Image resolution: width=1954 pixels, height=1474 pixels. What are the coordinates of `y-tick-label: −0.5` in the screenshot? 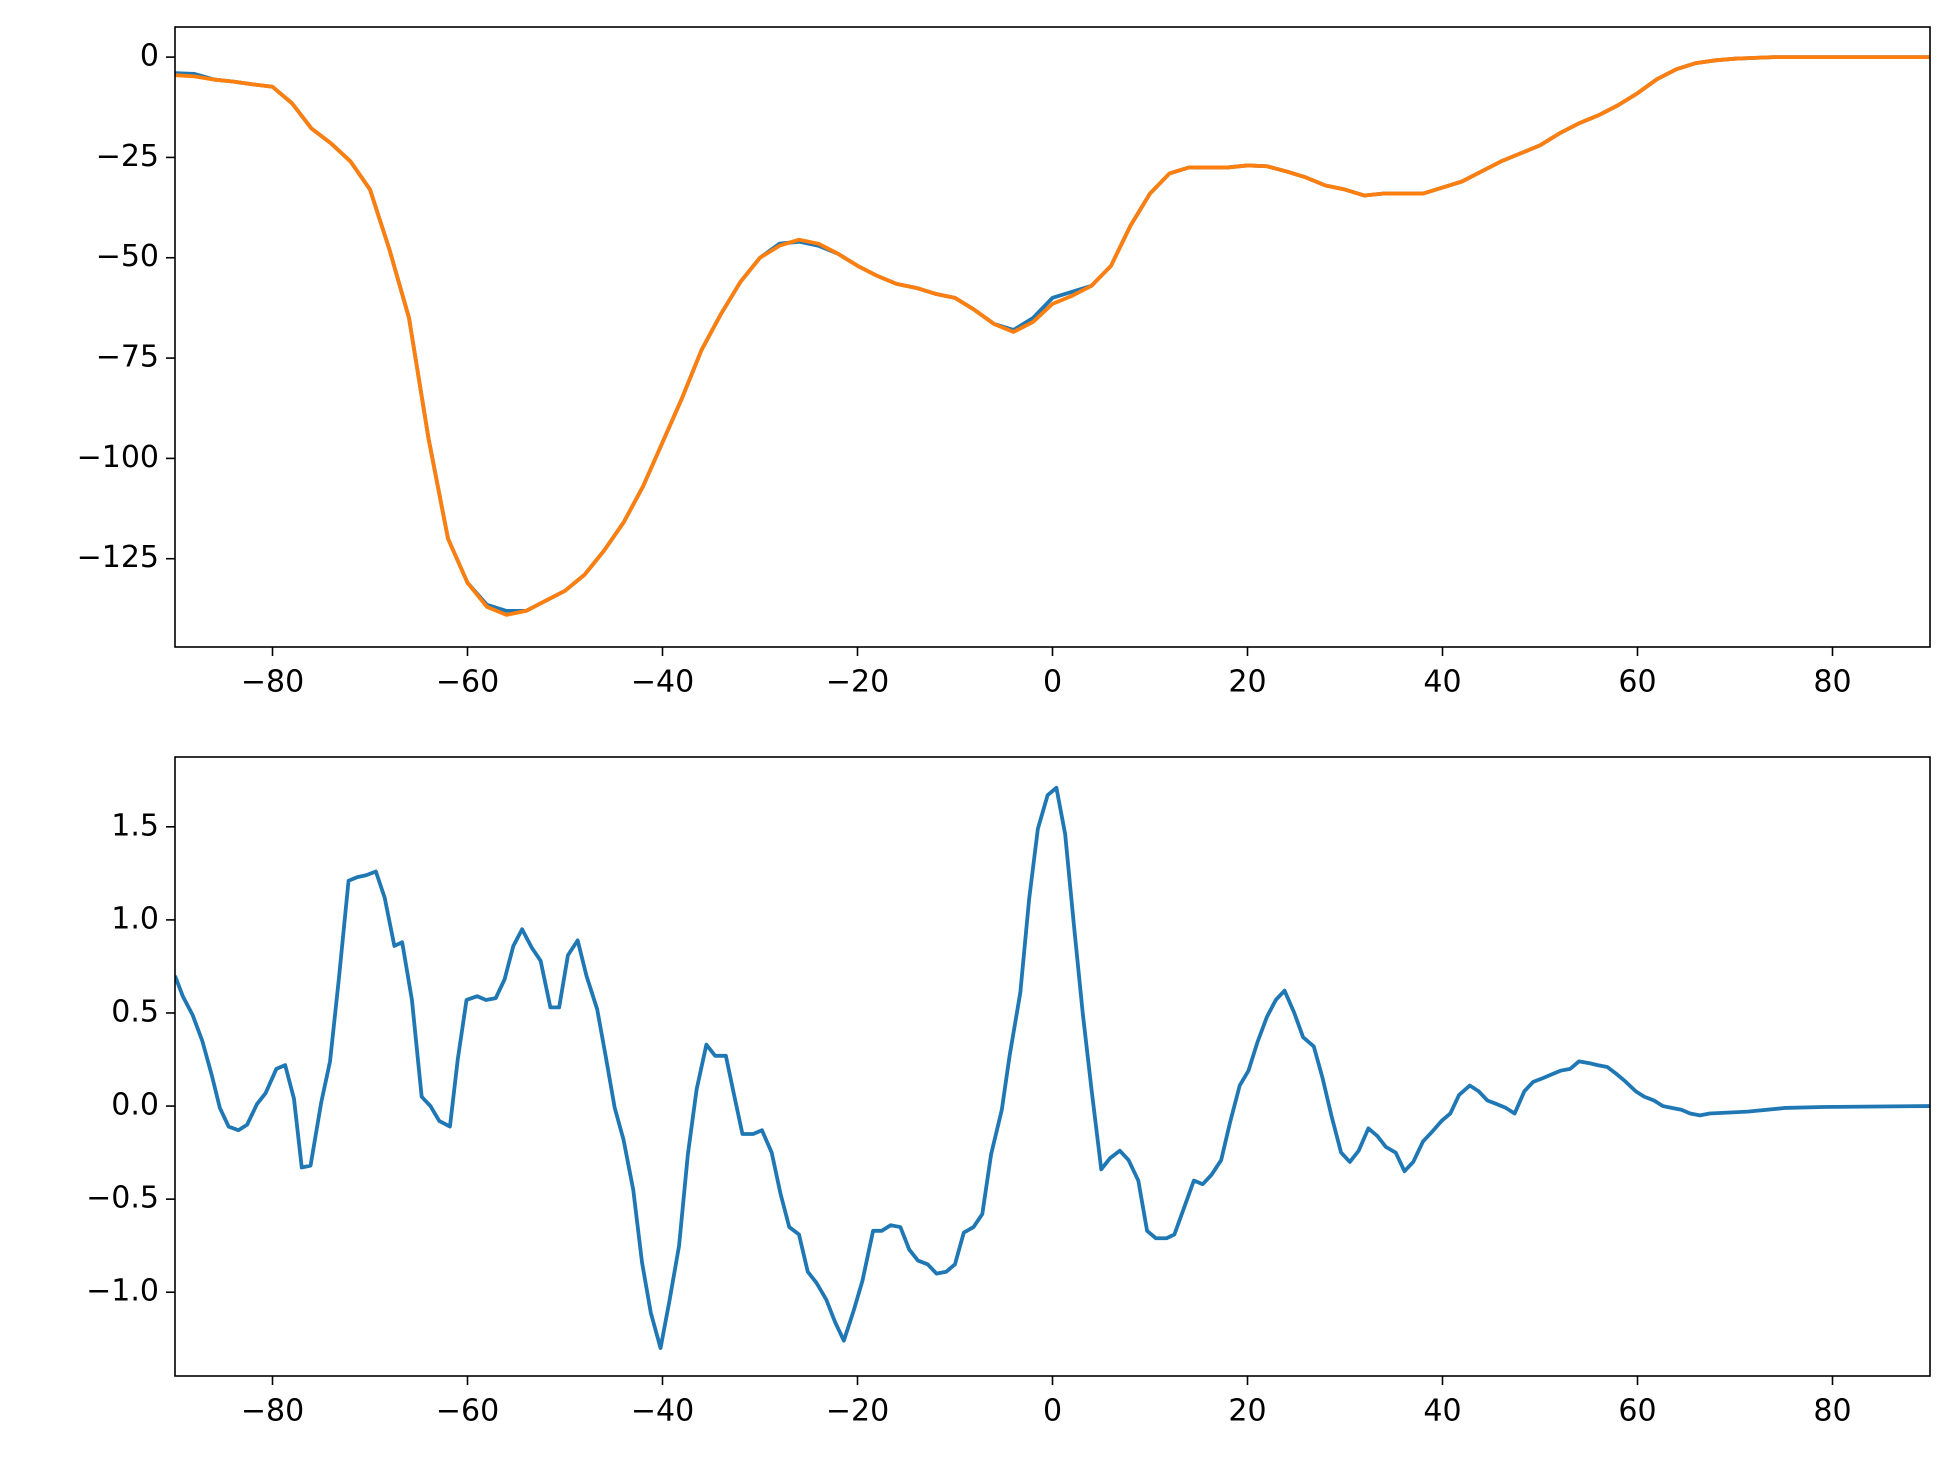 It's located at (122, 1198).